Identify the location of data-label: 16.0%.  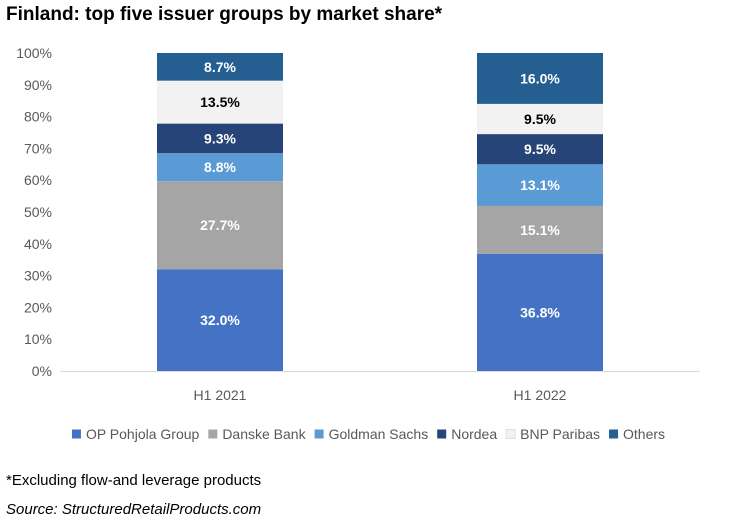
(540, 78).